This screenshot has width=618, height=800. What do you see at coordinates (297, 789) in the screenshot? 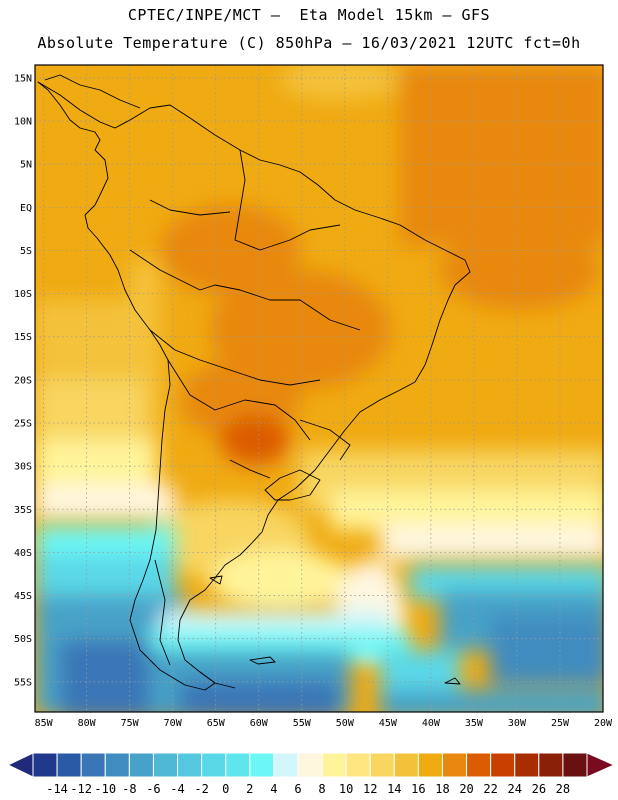
I see `colorbar-label: 6` at bounding box center [297, 789].